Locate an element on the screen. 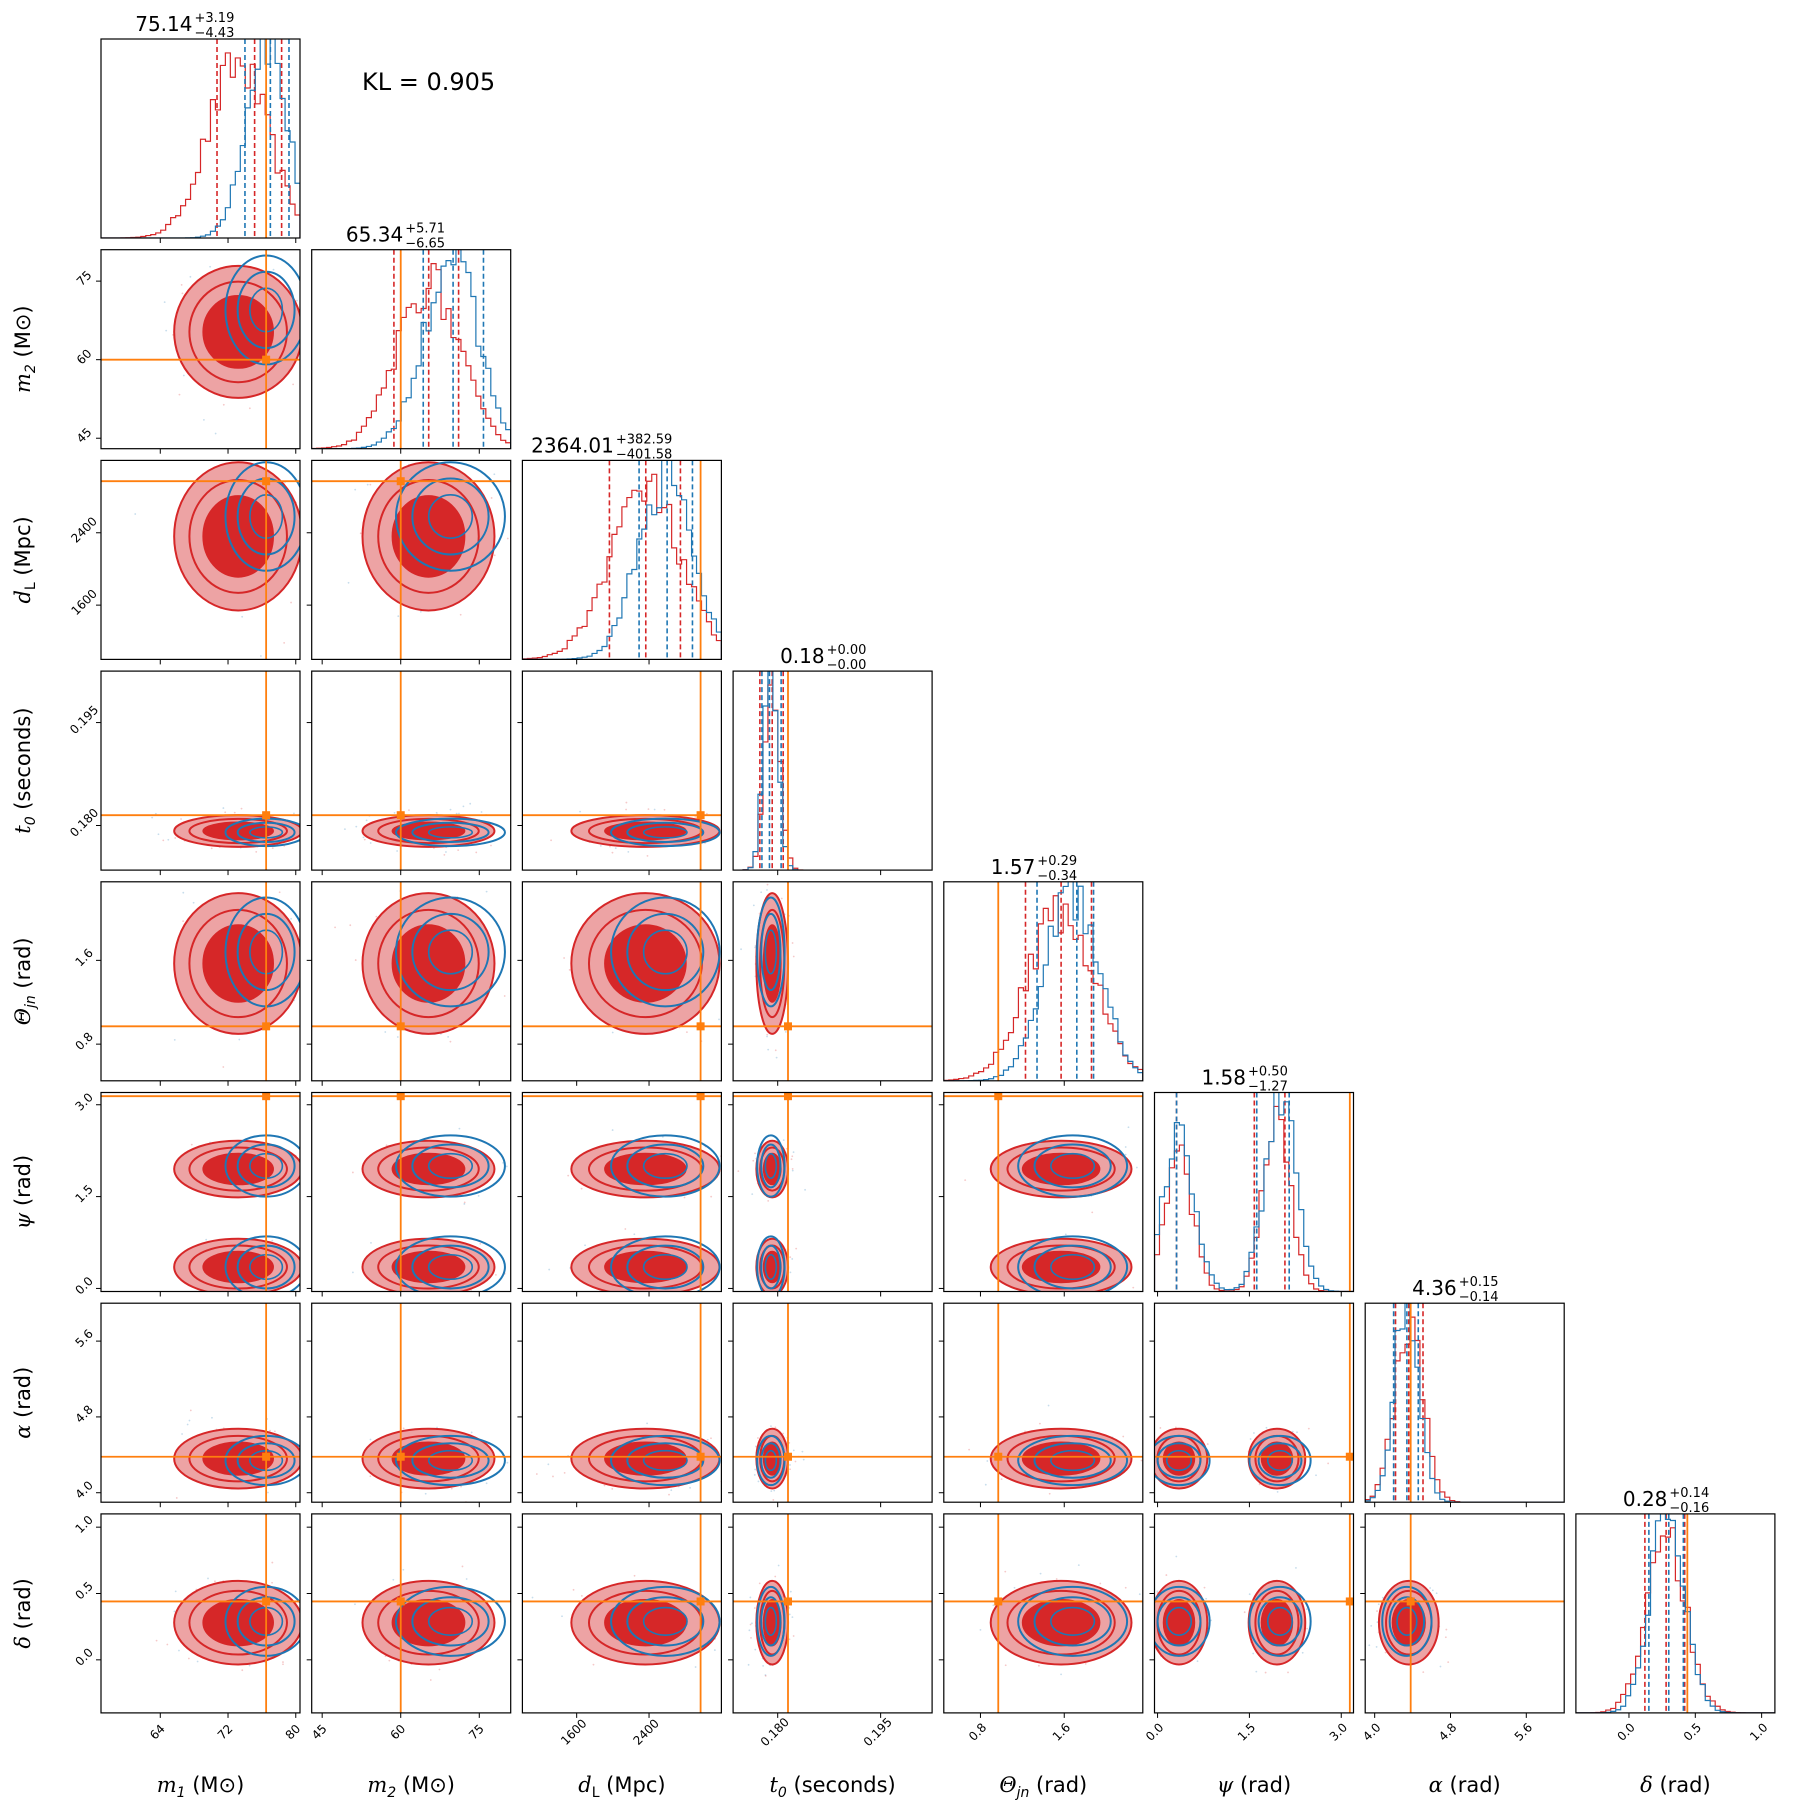 The width and height of the screenshot is (1809, 1809). x-tick-label: 5.6 is located at coordinates (1523, 1731).